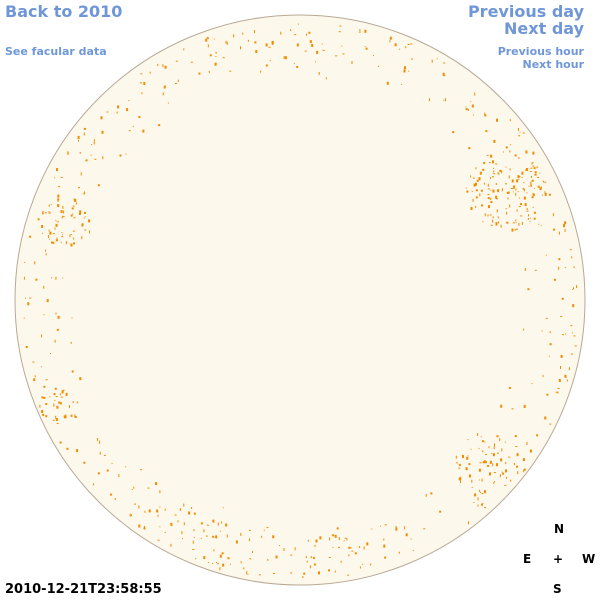  What do you see at coordinates (56, 51) in the screenshot?
I see `see-facular-data-link: See facular data` at bounding box center [56, 51].